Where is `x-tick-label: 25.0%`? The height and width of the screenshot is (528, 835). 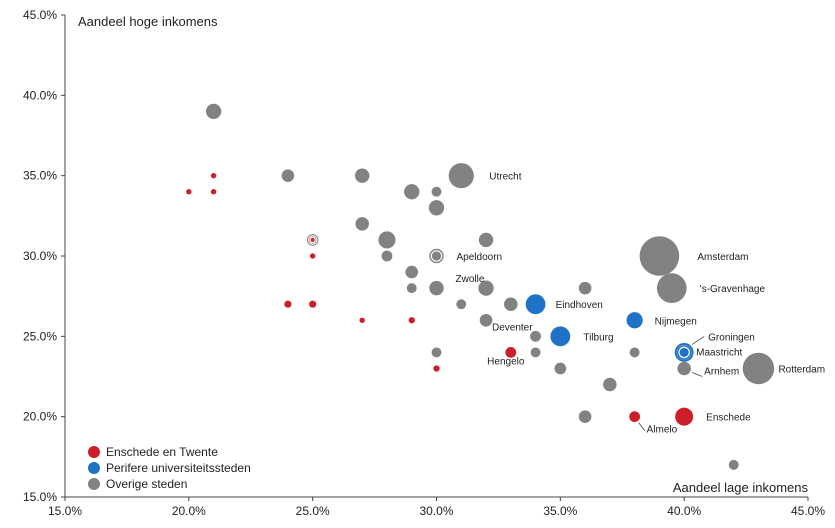
x-tick-label: 25.0% is located at coordinates (313, 511).